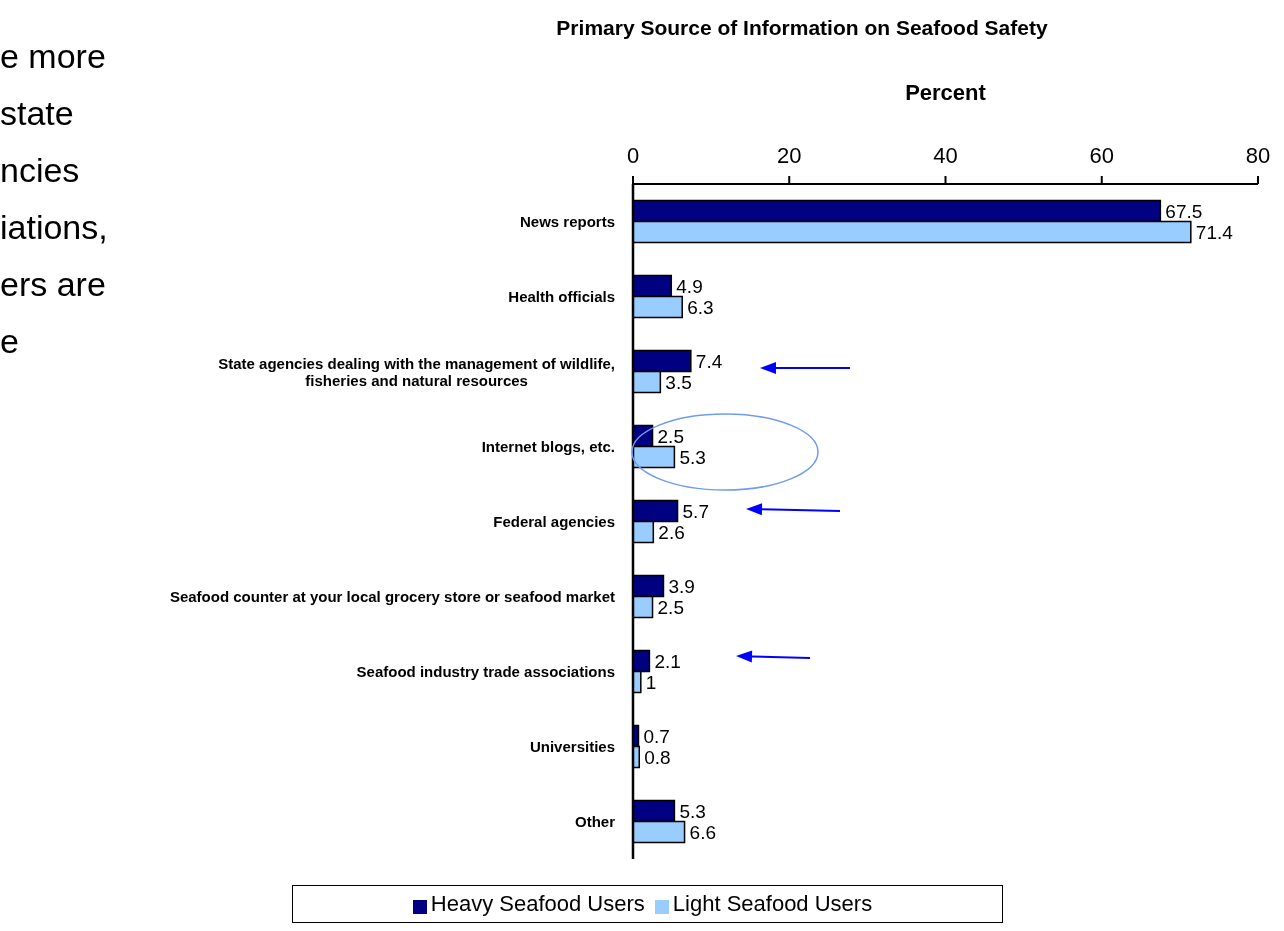 The height and width of the screenshot is (931, 1284). Describe the element at coordinates (700, 307) in the screenshot. I see `data-label: 6.3` at that location.